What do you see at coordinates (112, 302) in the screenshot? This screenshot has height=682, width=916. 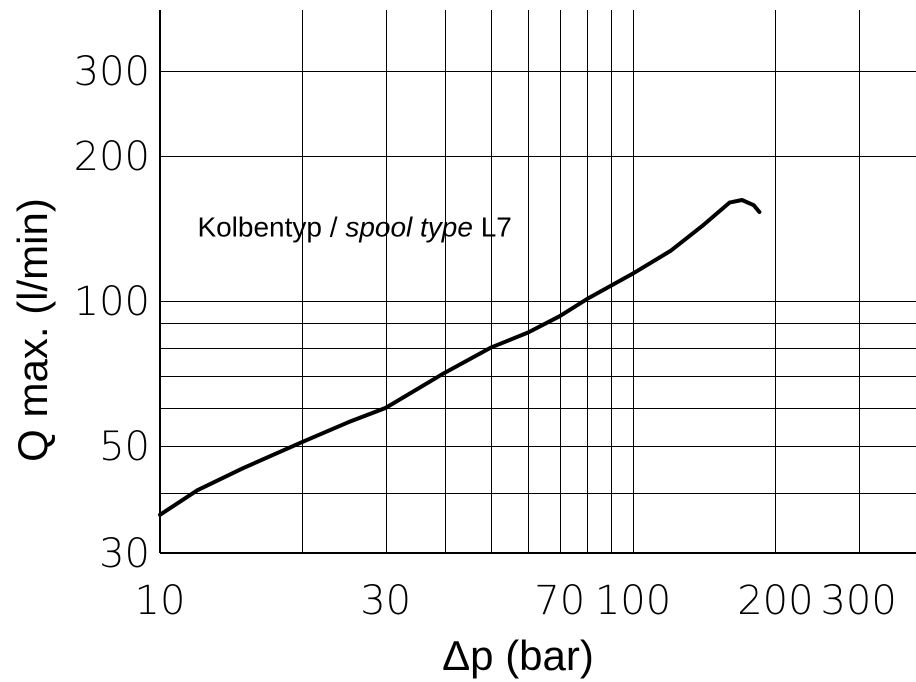 I see `y-tick-label: 100` at bounding box center [112, 302].